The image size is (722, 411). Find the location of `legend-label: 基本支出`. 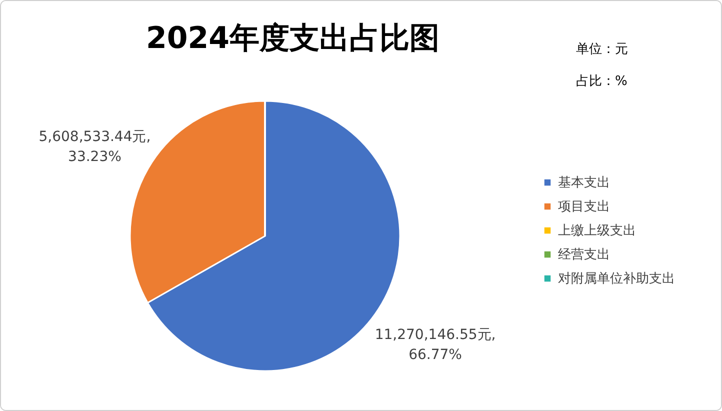

legend-label: 基本支出 is located at coordinates (584, 183).